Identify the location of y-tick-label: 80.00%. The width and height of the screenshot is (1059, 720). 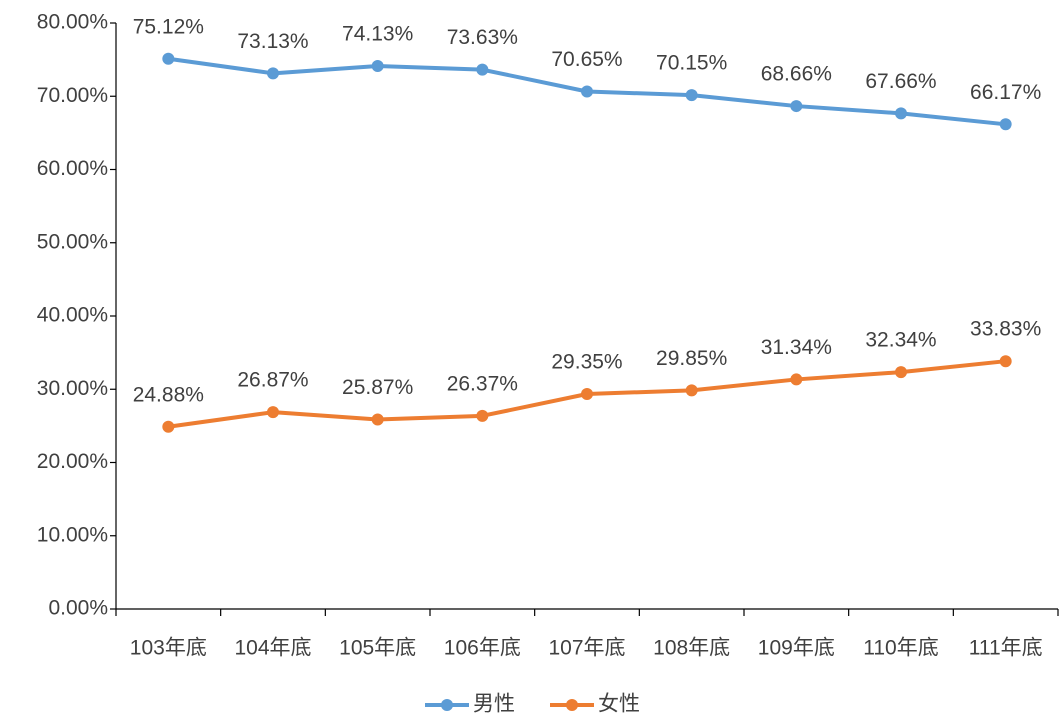
(72, 22).